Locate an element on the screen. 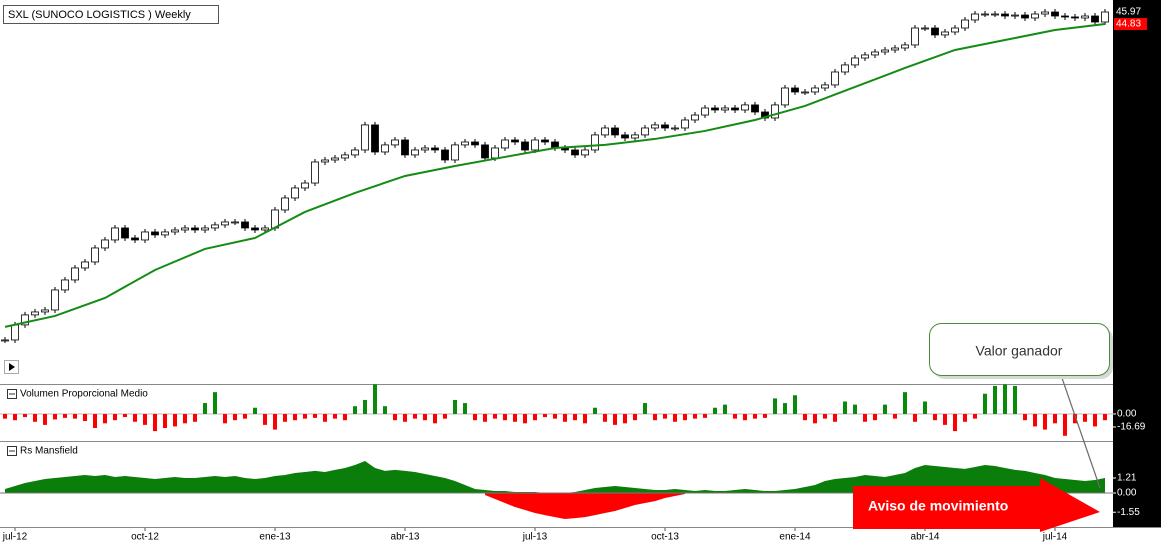 Image resolution: width=1161 pixels, height=546 pixels. x-tick-label: jul-12 is located at coordinates (15, 537).